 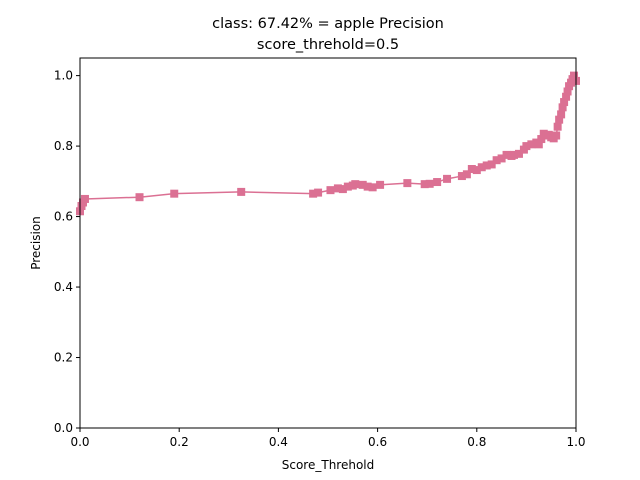 What do you see at coordinates (179, 442) in the screenshot?
I see `x-tick-label: 0.2` at bounding box center [179, 442].